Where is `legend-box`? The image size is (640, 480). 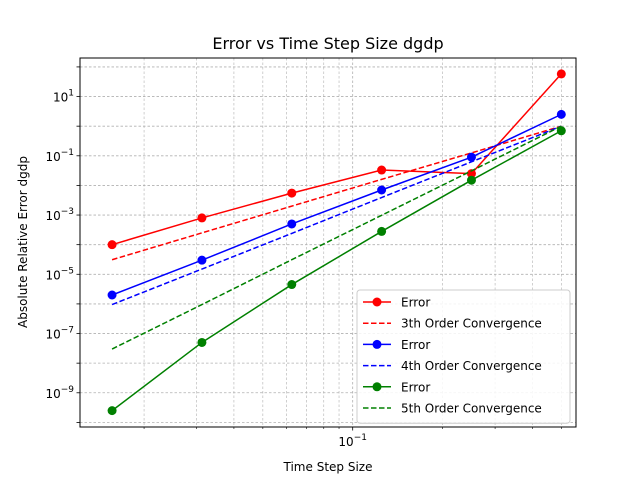
legend-box is located at coordinates (463, 356).